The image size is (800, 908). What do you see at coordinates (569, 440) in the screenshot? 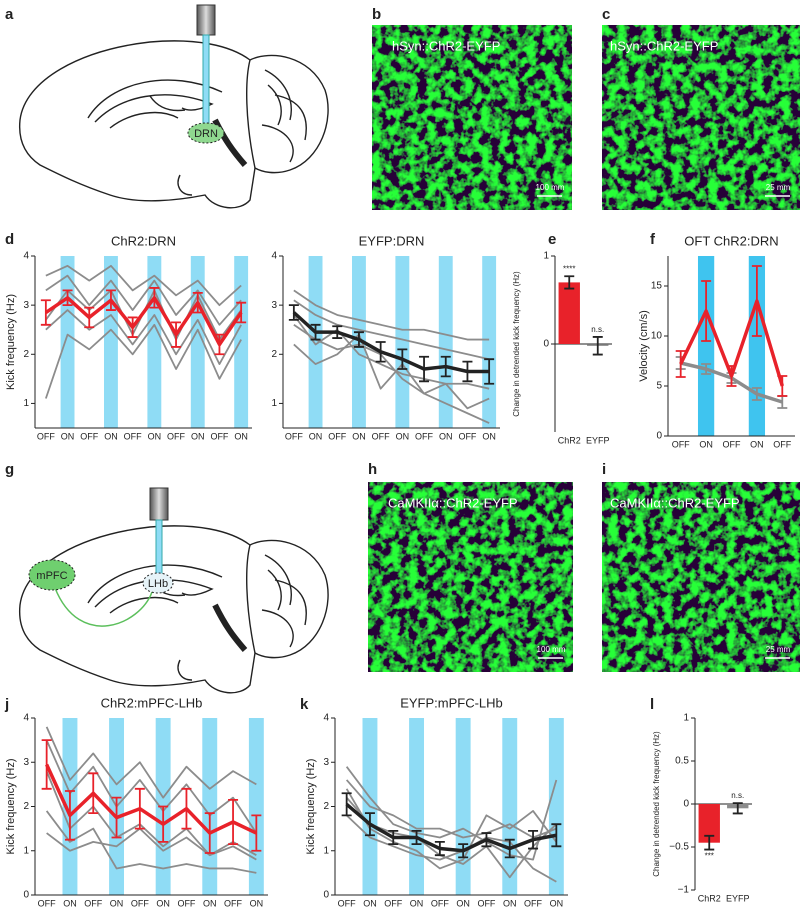
I see `x-tick-label: ChR2` at bounding box center [569, 440].